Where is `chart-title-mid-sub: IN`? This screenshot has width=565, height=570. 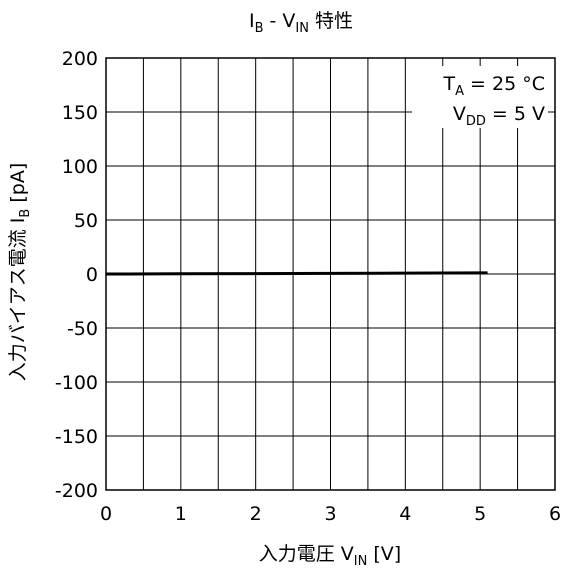 chart-title-mid-sub: IN is located at coordinates (302, 28).